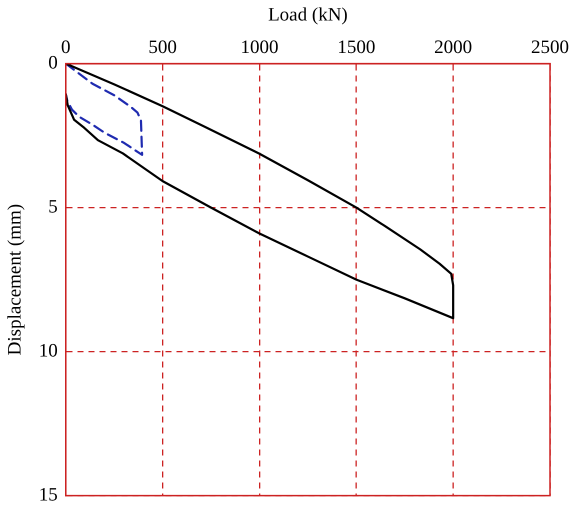 Image resolution: width=575 pixels, height=515 pixels. Describe the element at coordinates (308, 15) in the screenshot. I see `x-axis-title: Load (kN)` at that location.